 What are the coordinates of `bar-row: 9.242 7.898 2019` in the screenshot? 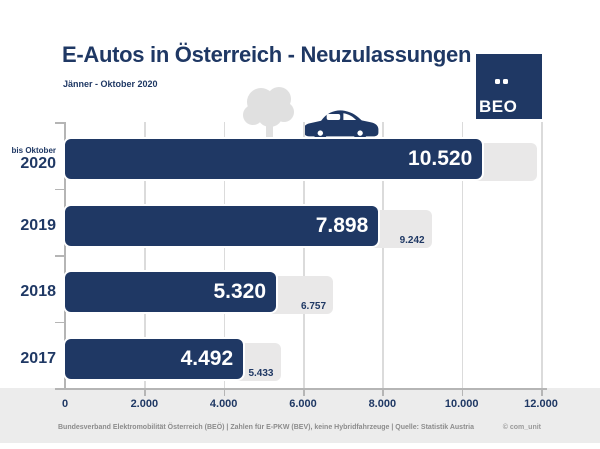 It's located at (280, 226).